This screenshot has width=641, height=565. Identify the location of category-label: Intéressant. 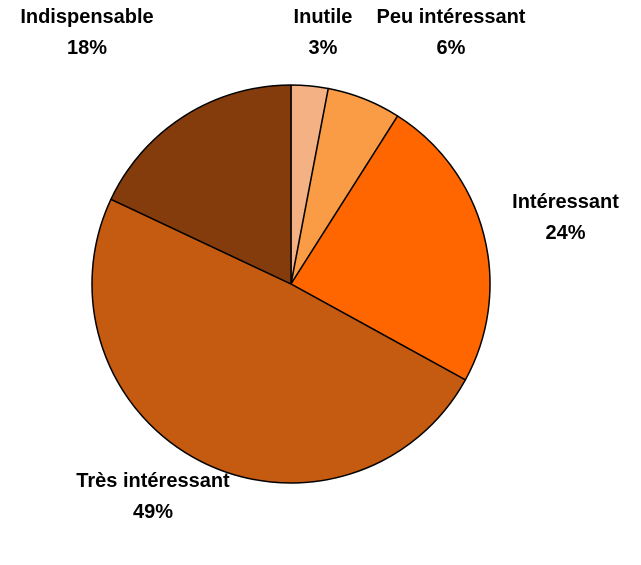
(565, 202).